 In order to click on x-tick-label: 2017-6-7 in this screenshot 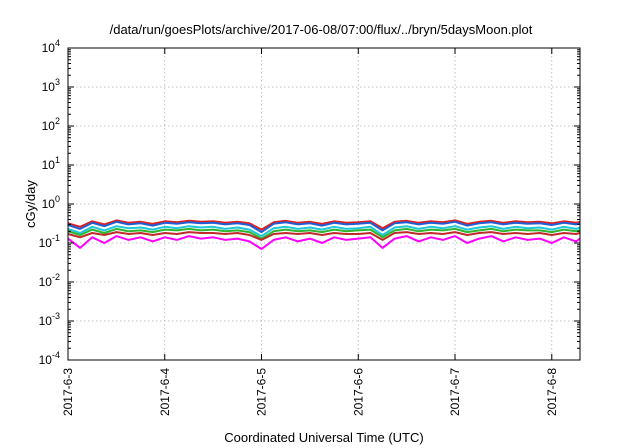, I will do `click(455, 392)`.